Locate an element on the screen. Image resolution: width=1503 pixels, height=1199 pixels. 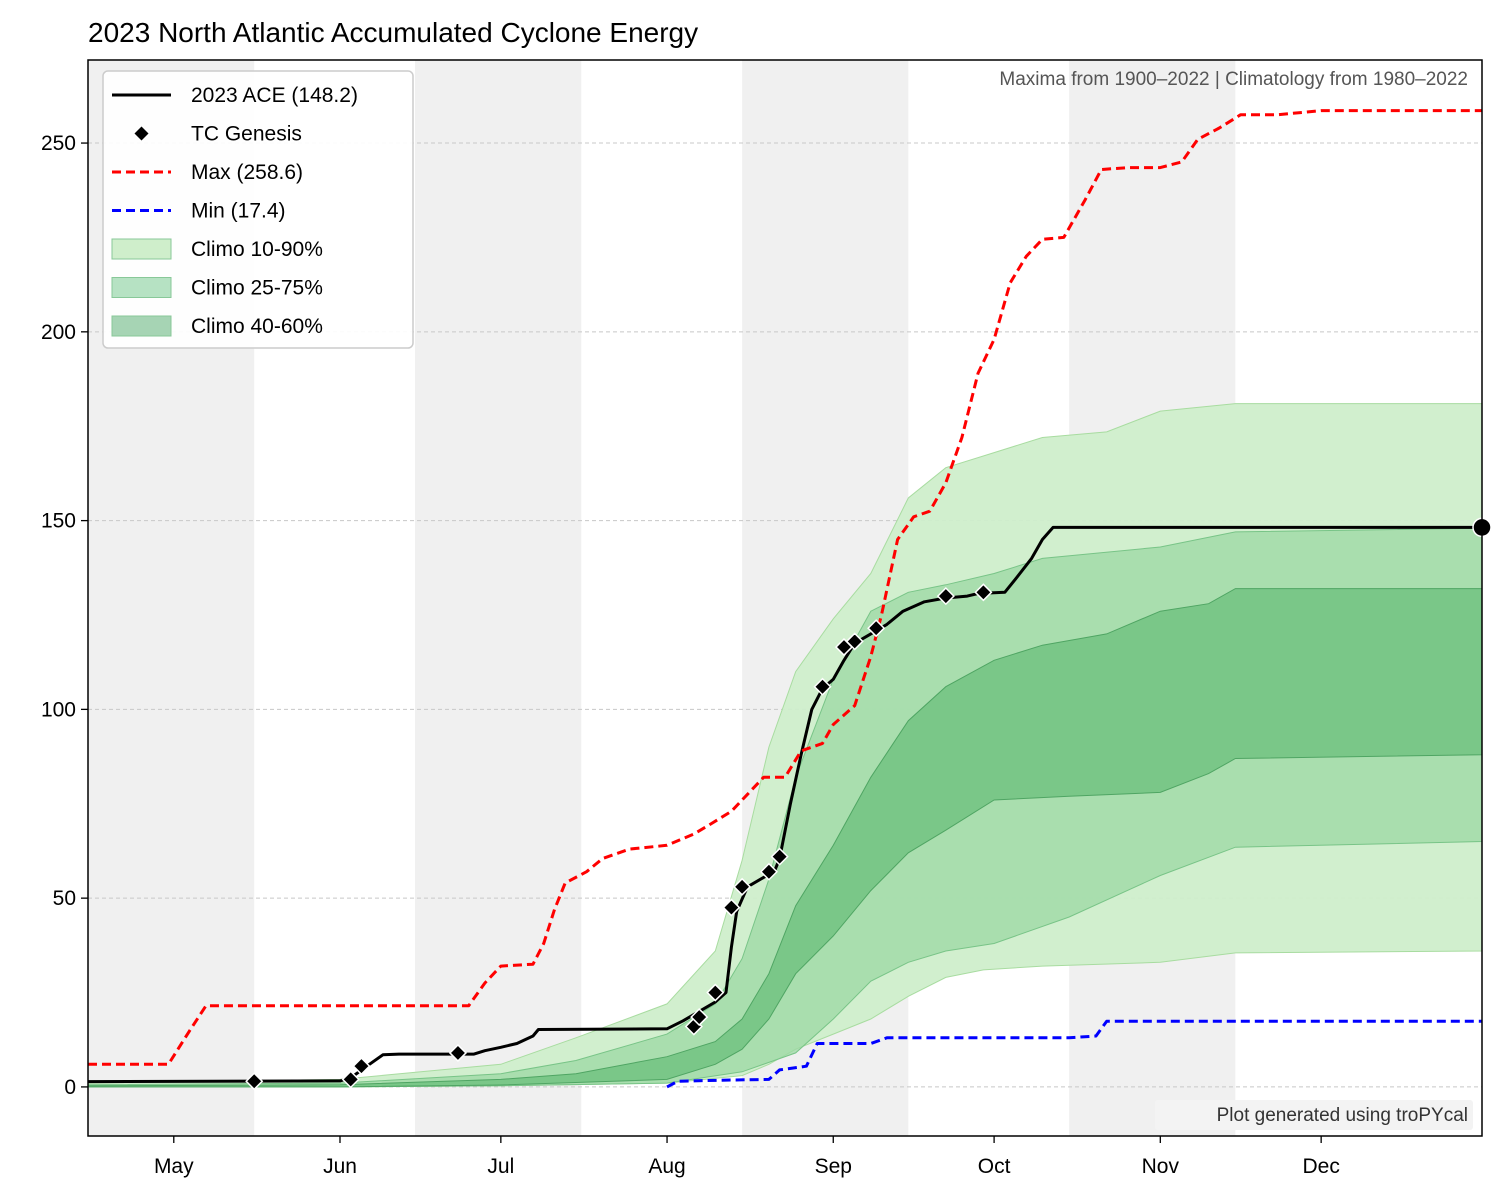
legend-box is located at coordinates (258, 209).